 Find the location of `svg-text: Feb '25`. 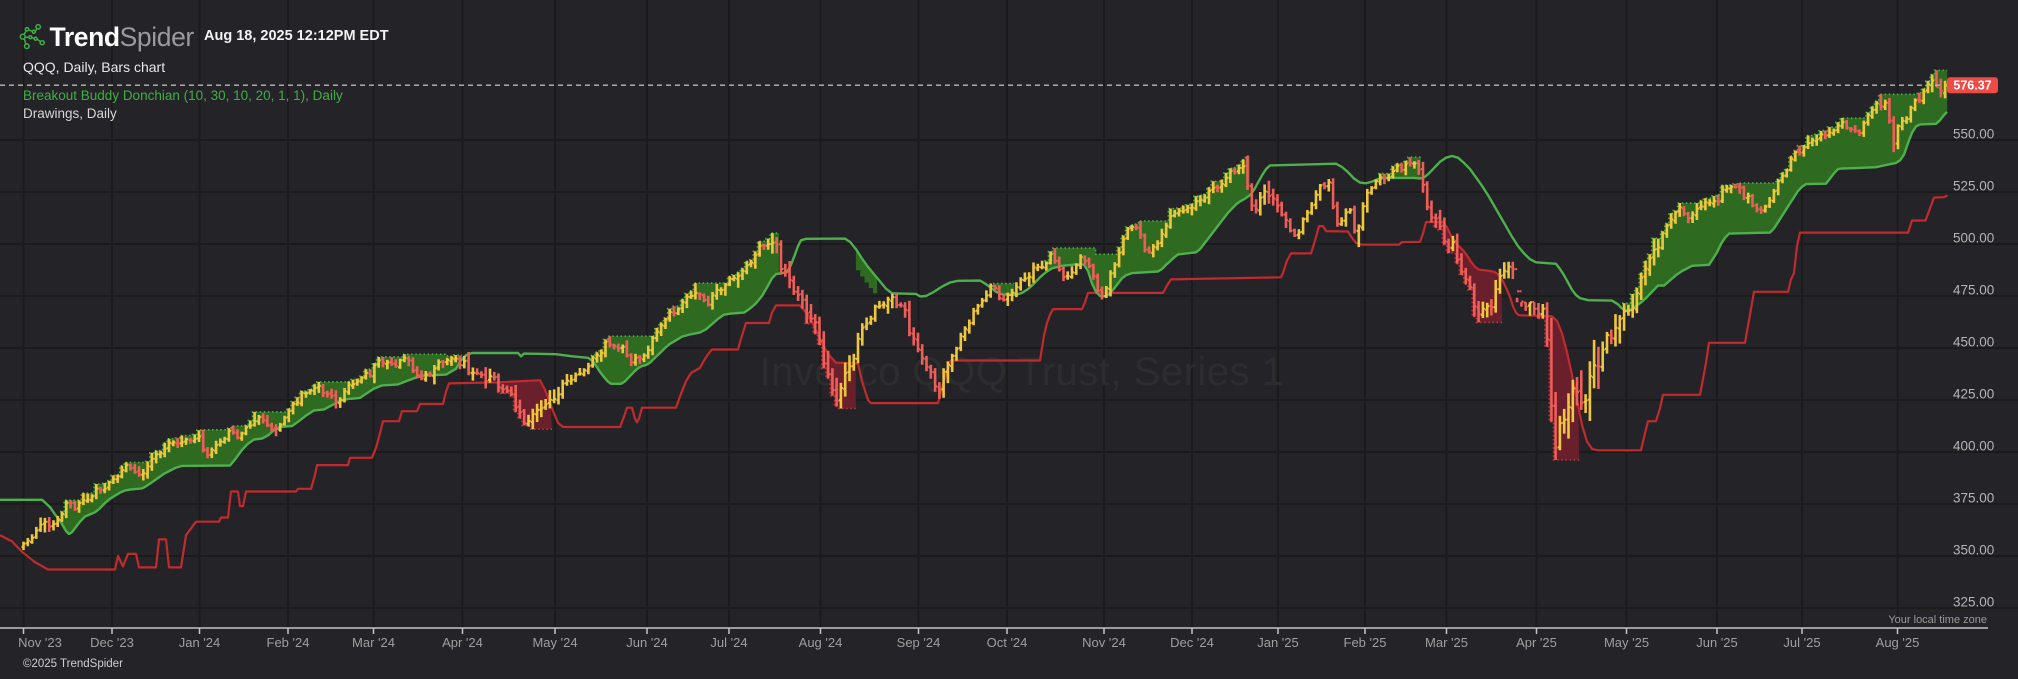

svg-text: Feb '25 is located at coordinates (1365, 642).